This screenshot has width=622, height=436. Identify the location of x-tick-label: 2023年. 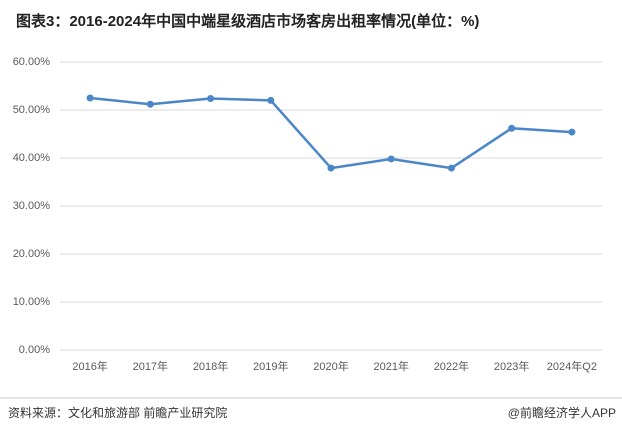
(511, 366).